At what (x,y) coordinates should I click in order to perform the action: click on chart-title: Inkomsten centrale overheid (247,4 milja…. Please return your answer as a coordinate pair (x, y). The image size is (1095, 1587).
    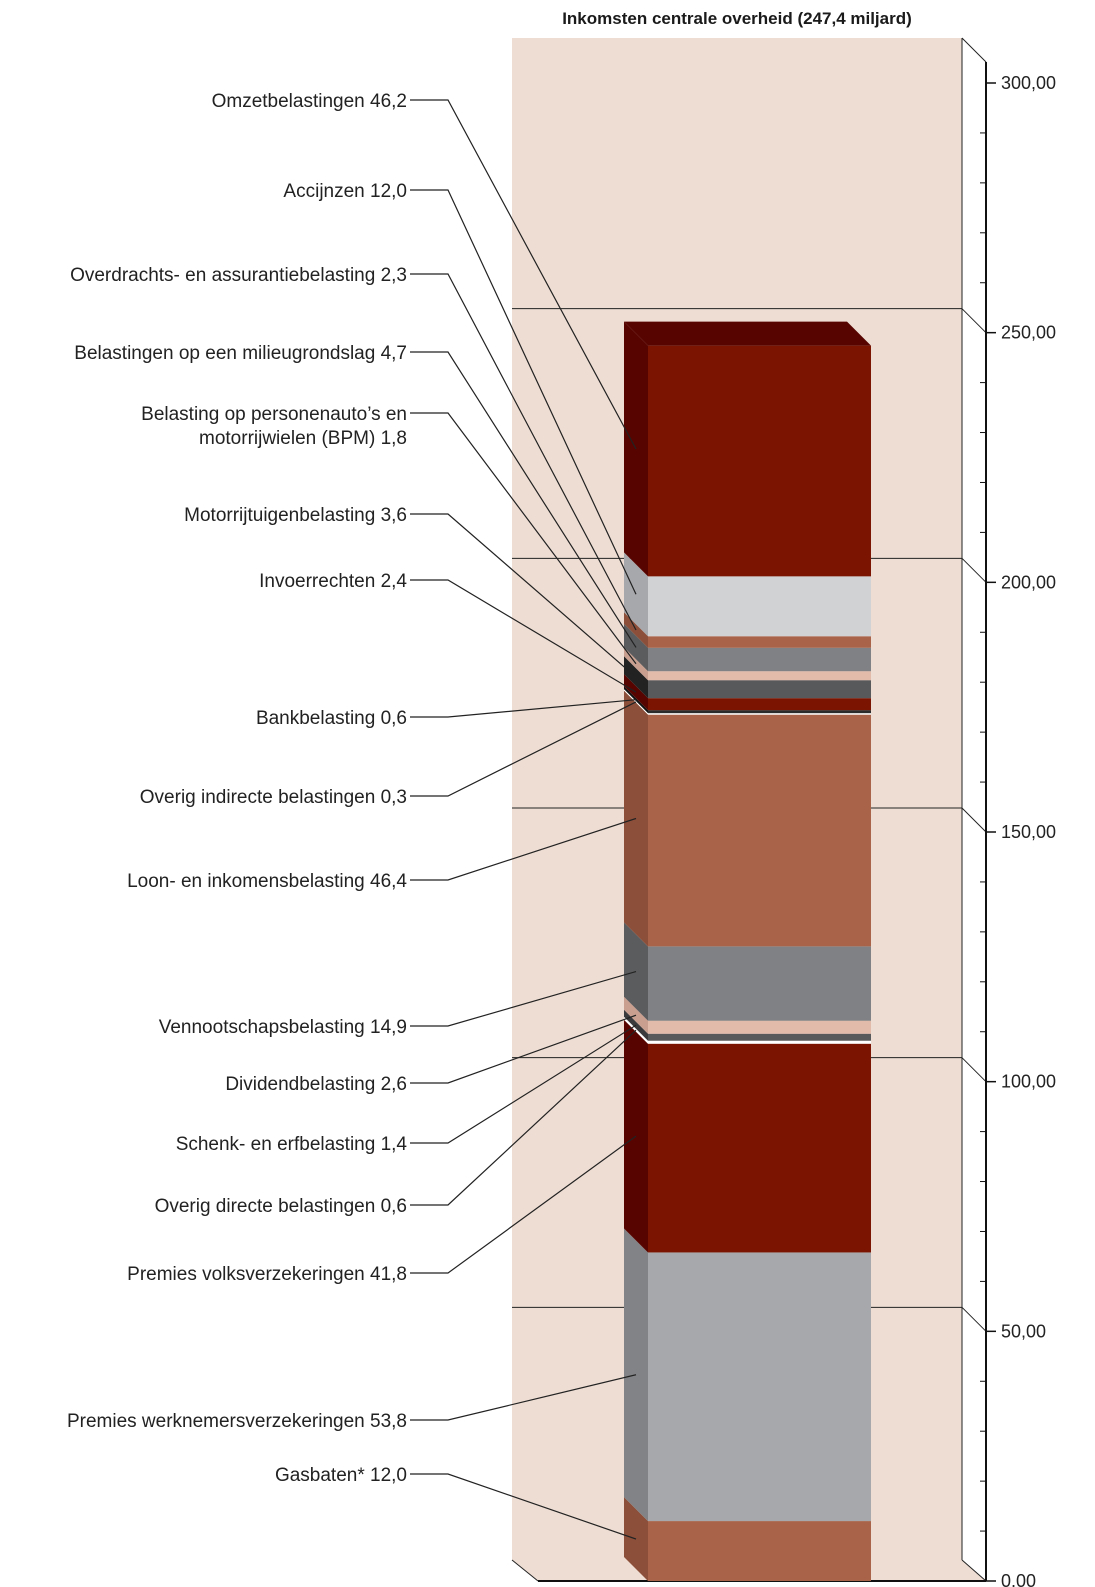
    Looking at the image, I should click on (737, 18).